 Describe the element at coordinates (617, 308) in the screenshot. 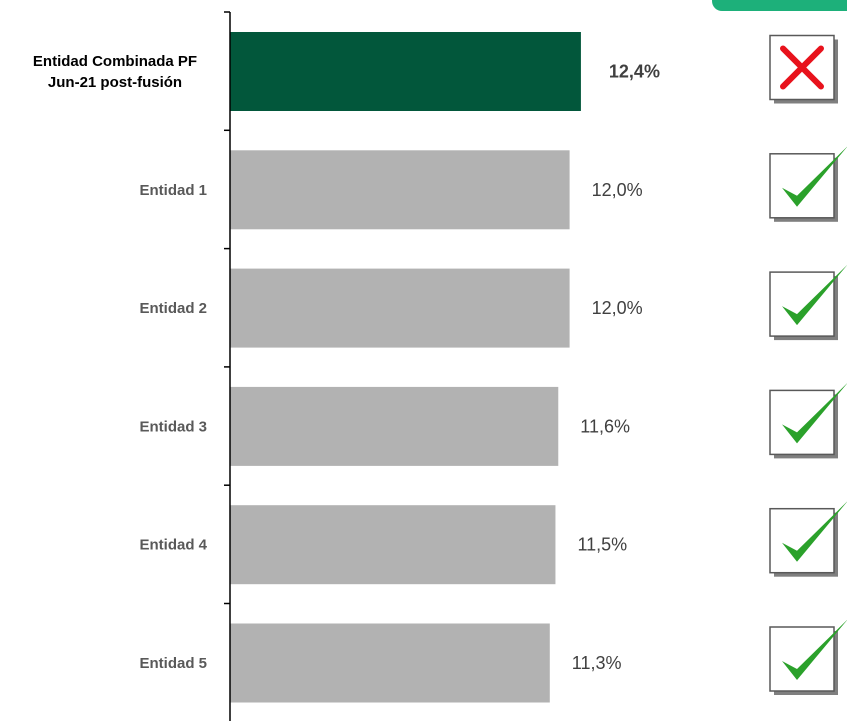

I see `value-label-3: 12,0%` at that location.